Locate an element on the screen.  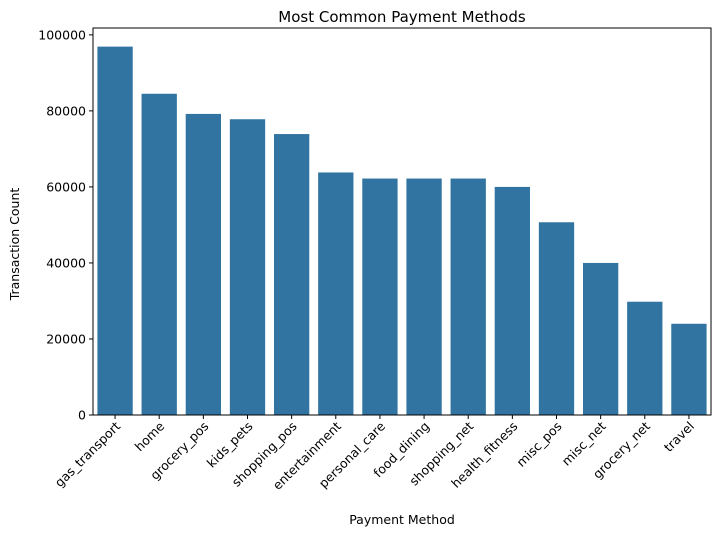
bar-health-fitness is located at coordinates (512, 300).